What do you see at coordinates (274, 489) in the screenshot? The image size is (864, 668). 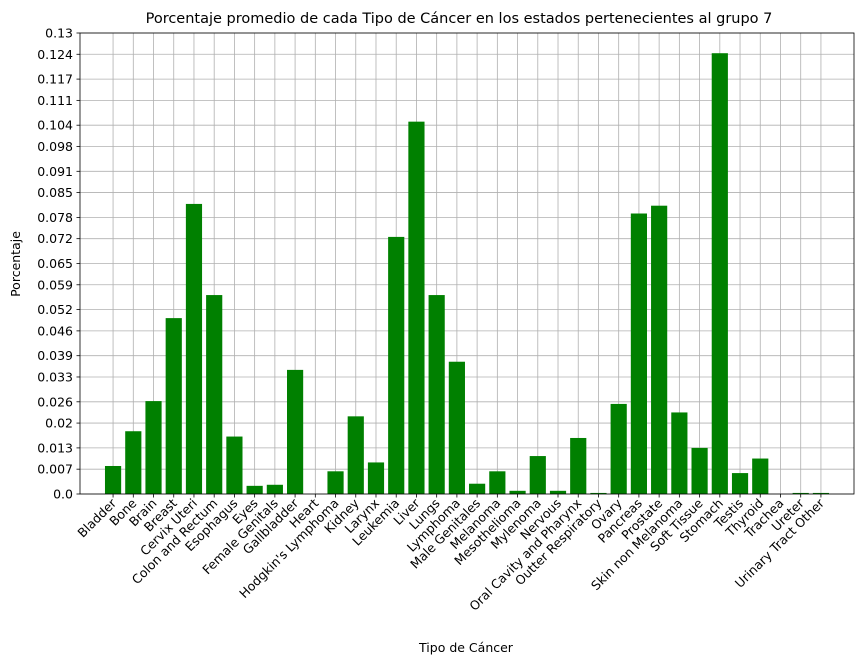 I see `bar-female-genitals` at bounding box center [274, 489].